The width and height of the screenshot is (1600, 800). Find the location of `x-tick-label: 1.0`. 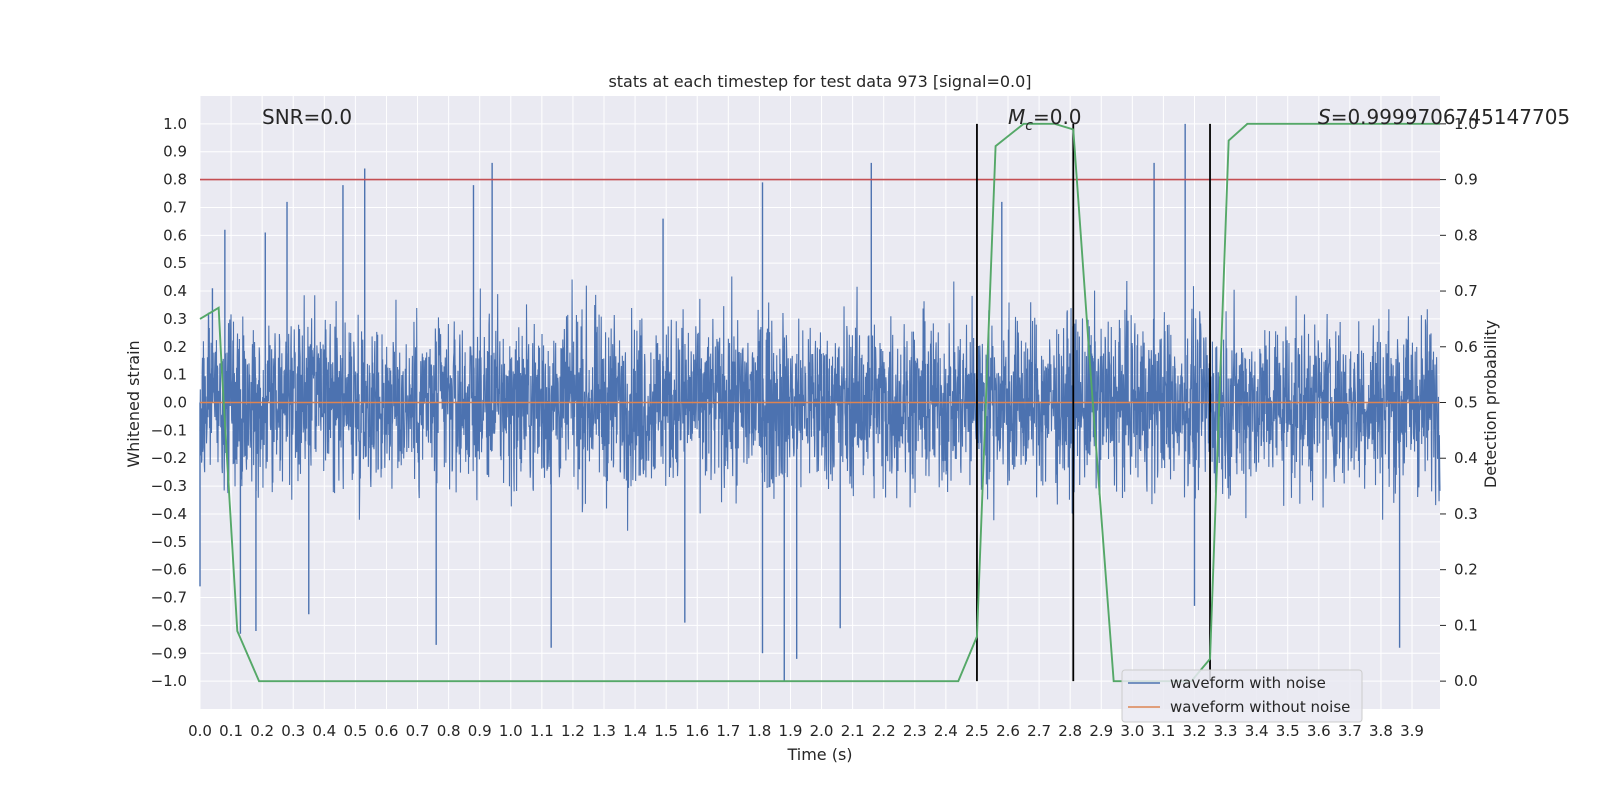

x-tick-label: 1.0 is located at coordinates (511, 731).